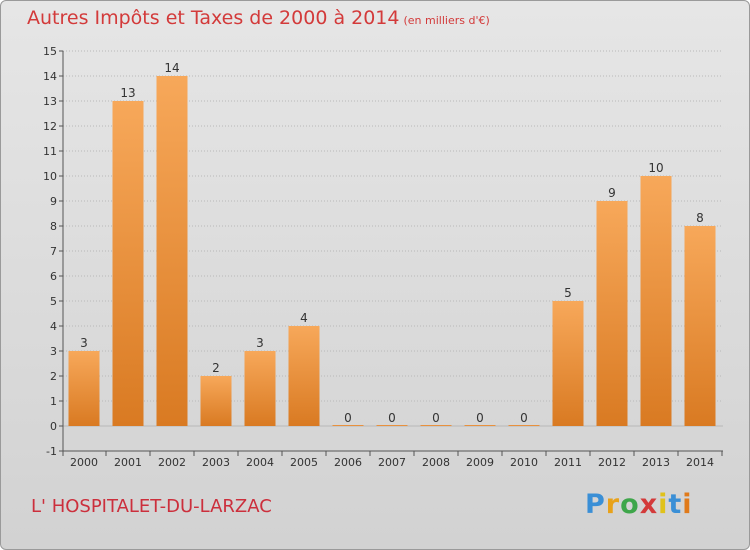  I want to click on bar-2010, so click(524, 425).